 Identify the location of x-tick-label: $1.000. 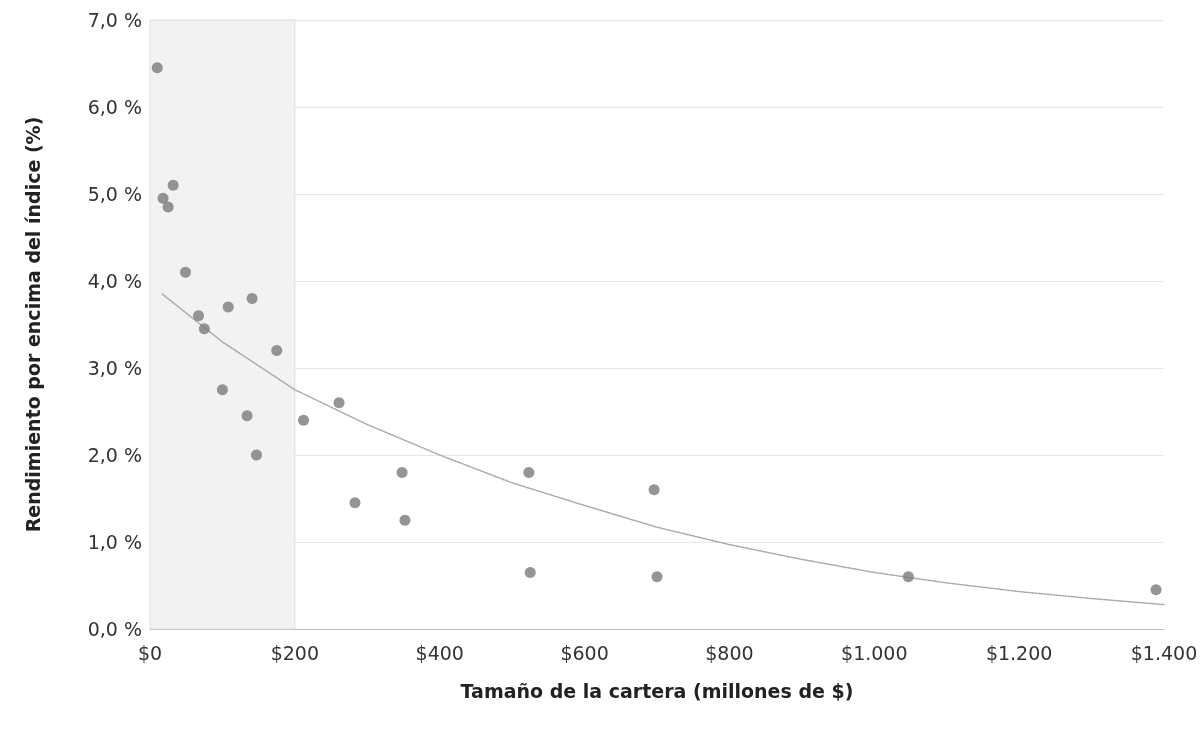
(874, 652).